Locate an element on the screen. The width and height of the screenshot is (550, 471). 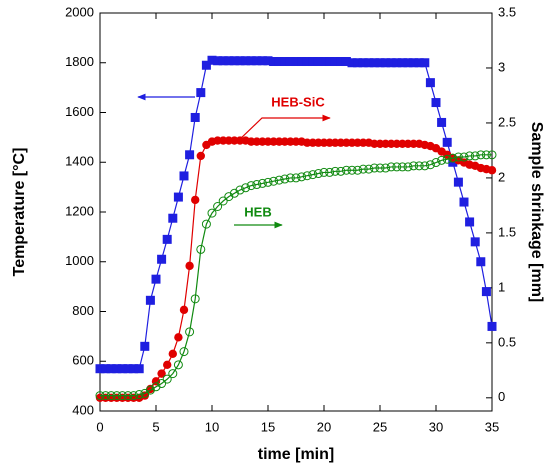
y-tick-label: 400 is located at coordinates (83, 409).